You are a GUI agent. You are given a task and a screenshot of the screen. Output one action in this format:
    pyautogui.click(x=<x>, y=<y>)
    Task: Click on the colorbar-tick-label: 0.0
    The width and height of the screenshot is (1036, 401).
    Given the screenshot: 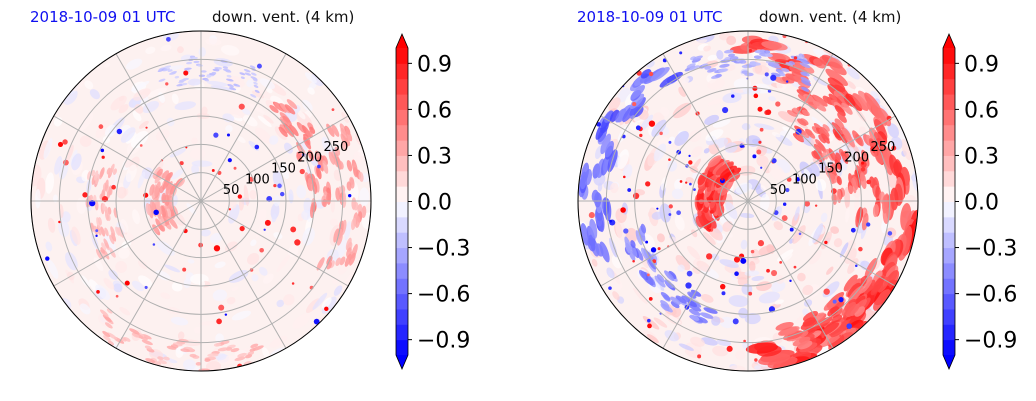 What is the action you would take?
    pyautogui.click(x=981, y=203)
    